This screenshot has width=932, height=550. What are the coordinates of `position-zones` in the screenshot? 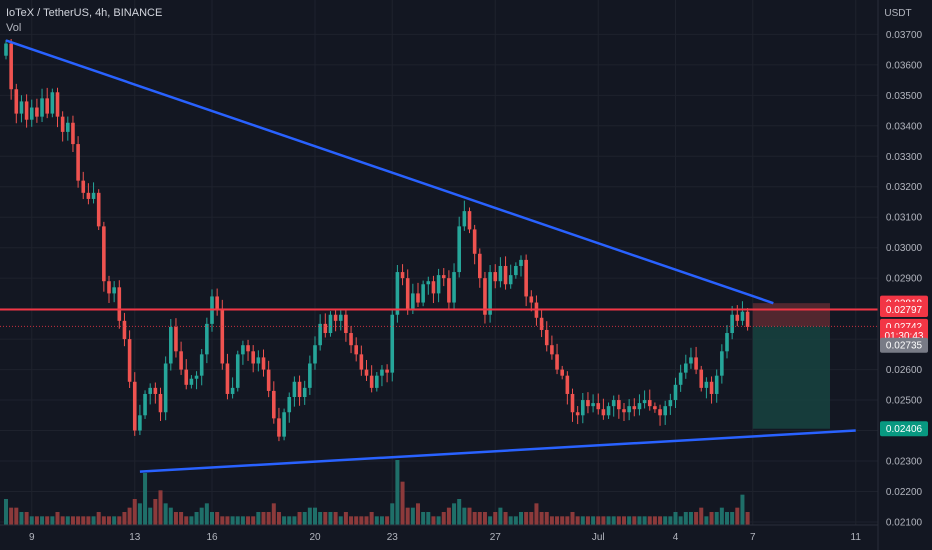 It's located at (791, 366).